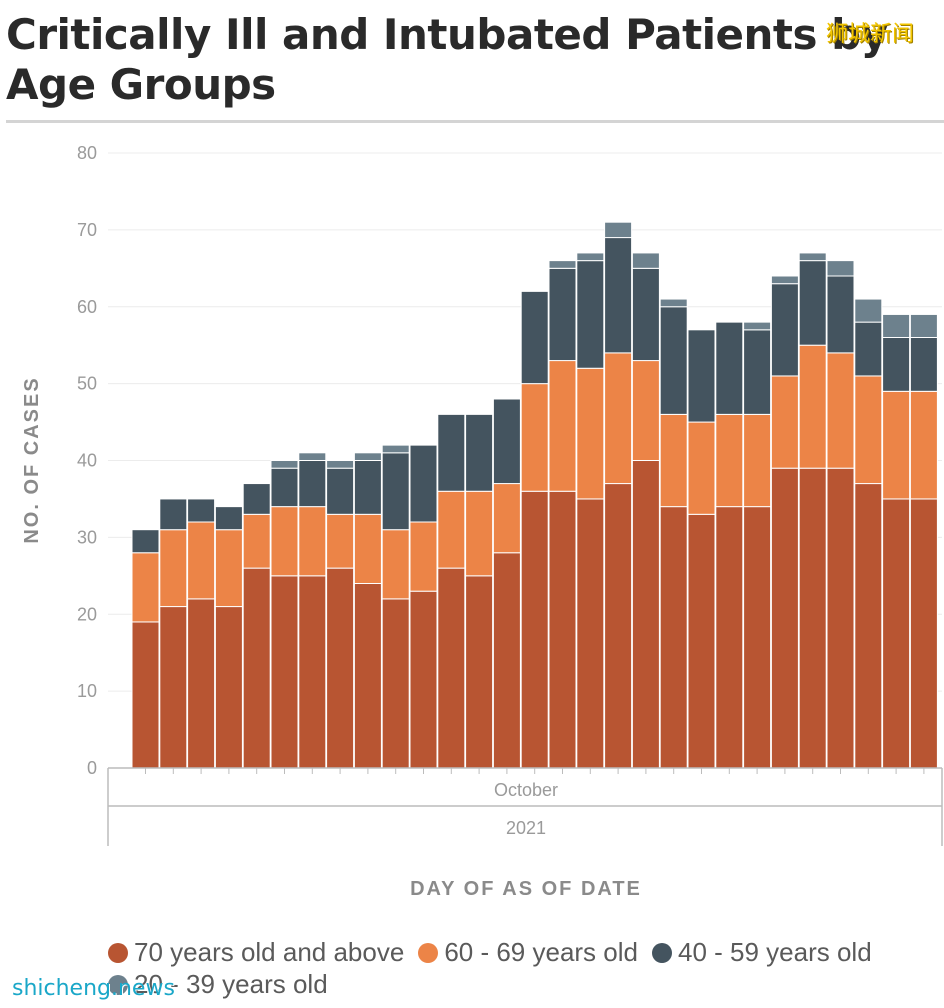  I want to click on legend-item-20-39: 20 - 39 years old, so click(218, 984).